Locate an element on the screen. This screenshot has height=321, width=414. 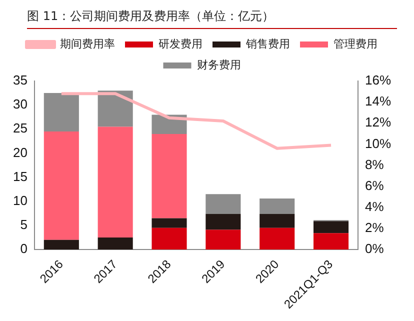
y-tick-label: 0 is located at coordinates (24, 248).